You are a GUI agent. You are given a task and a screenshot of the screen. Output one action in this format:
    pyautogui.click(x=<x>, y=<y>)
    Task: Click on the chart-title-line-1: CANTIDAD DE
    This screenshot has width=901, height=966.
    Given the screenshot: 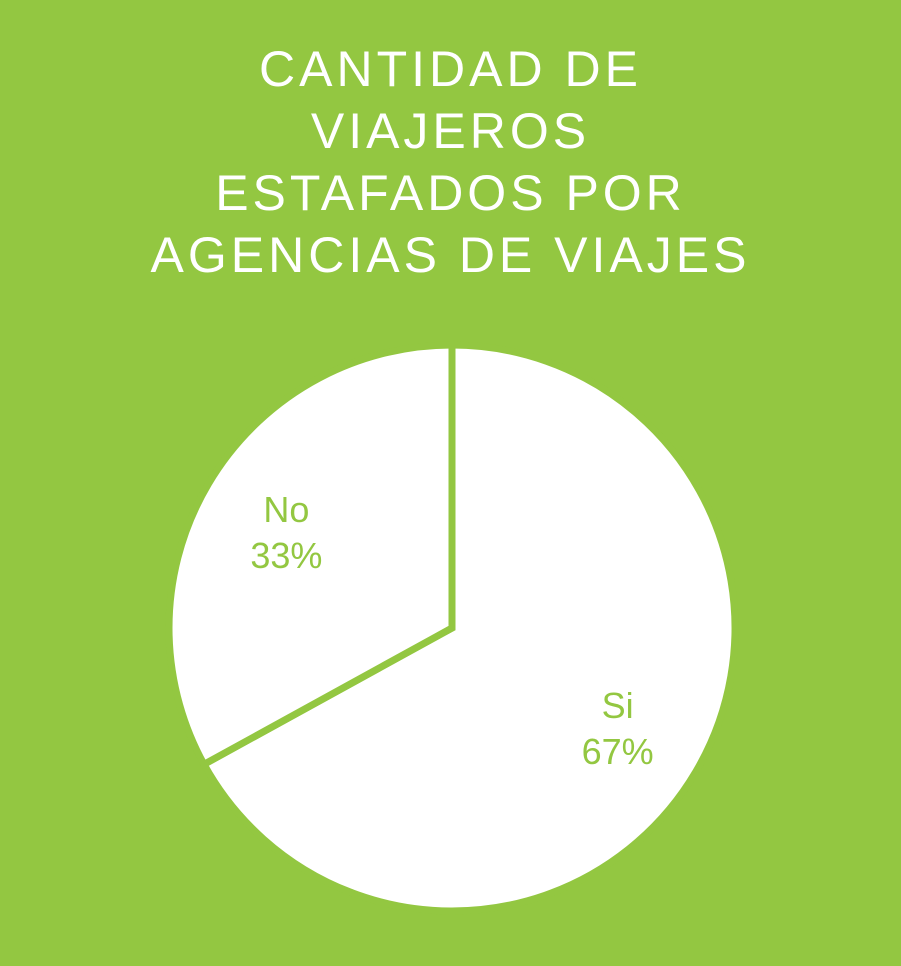 What is the action you would take?
    pyautogui.click(x=450, y=69)
    